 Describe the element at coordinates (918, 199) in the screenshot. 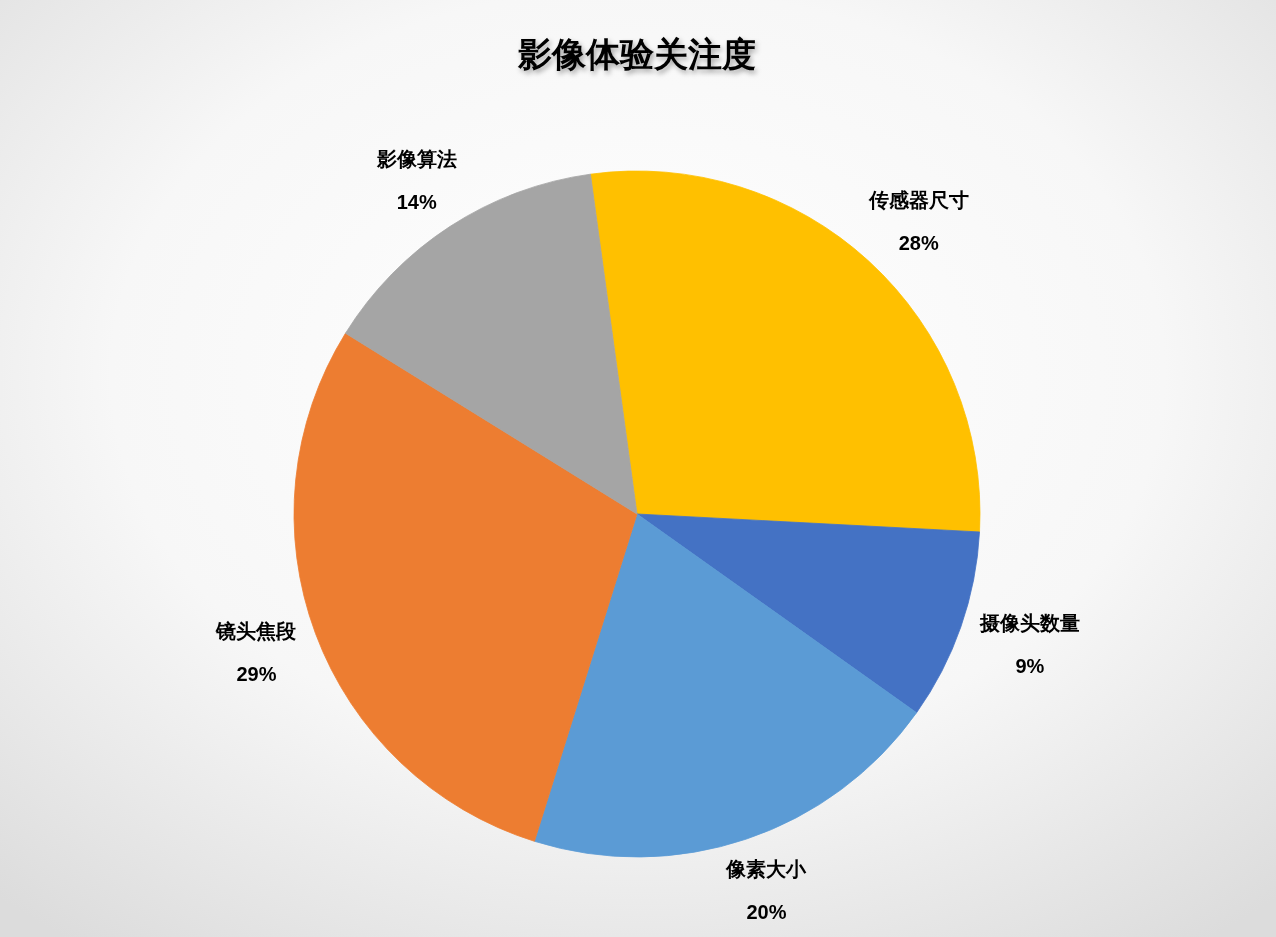

I see `label: 传感器尺寸` at that location.